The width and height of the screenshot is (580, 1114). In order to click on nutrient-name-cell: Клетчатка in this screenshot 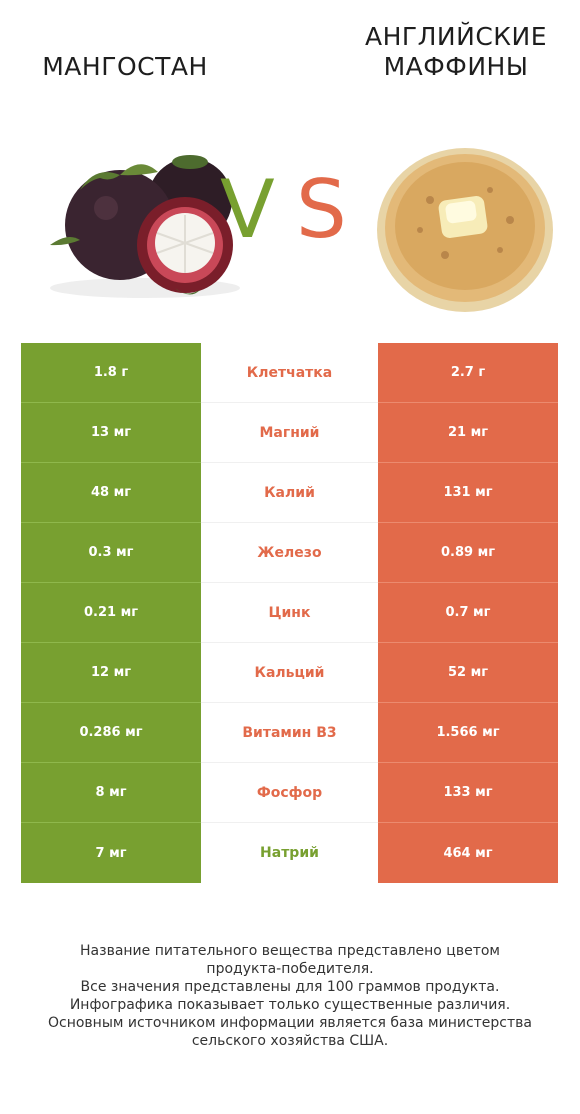, I will do `click(289, 373)`.